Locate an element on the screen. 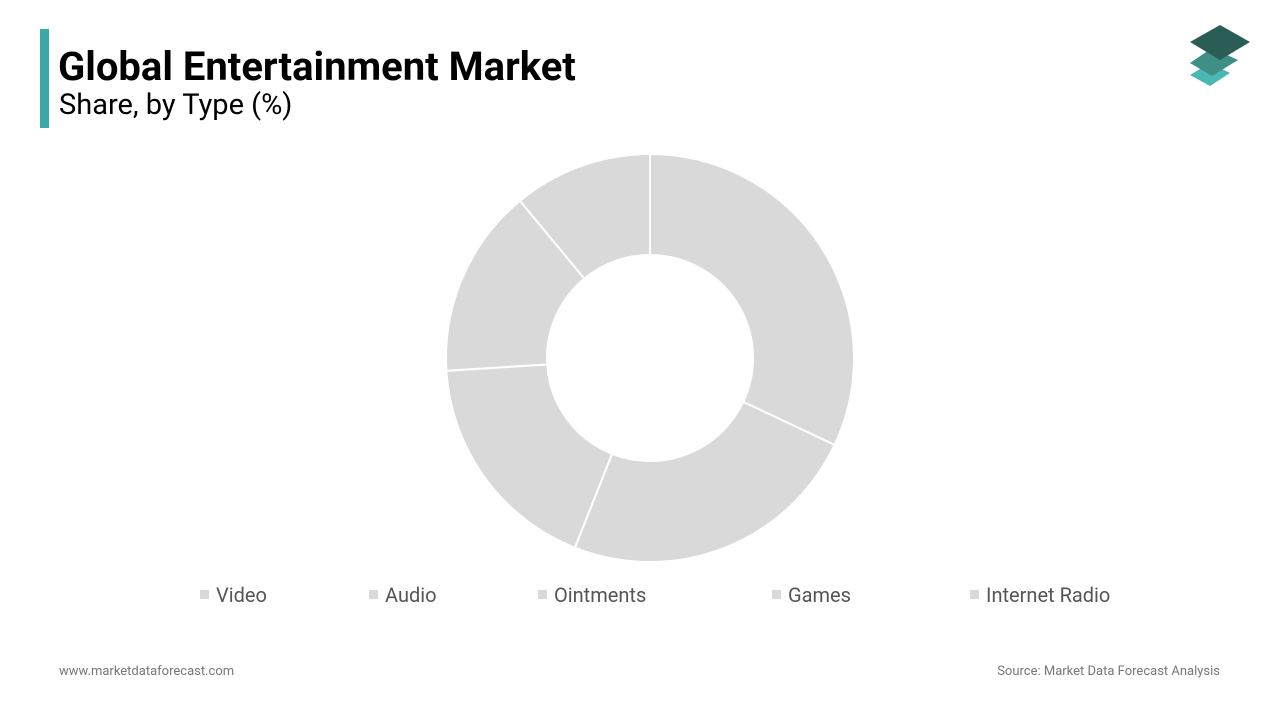 The image size is (1280, 720). logo is located at coordinates (1220, 55).